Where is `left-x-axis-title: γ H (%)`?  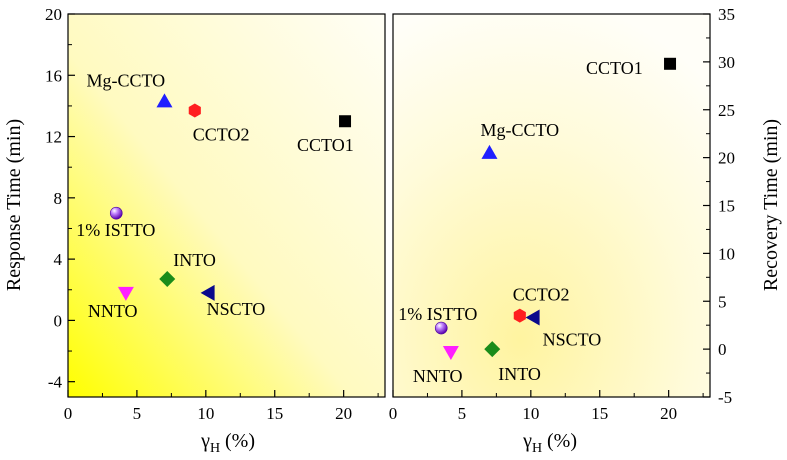
left-x-axis-title: γ H (%) is located at coordinates (227, 443).